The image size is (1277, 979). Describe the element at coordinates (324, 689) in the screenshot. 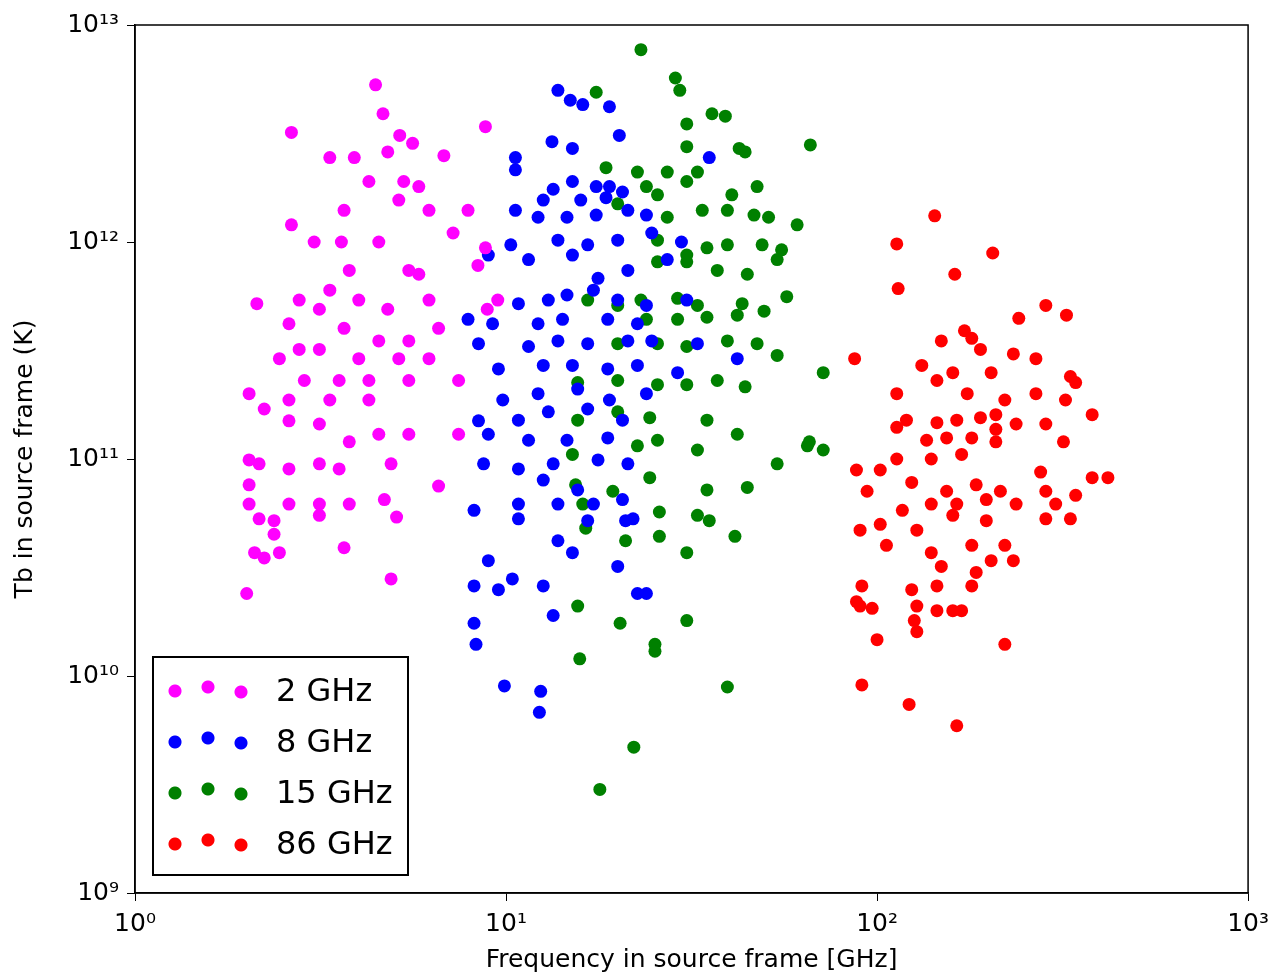

I see `legend-label: 2 GHz` at that location.